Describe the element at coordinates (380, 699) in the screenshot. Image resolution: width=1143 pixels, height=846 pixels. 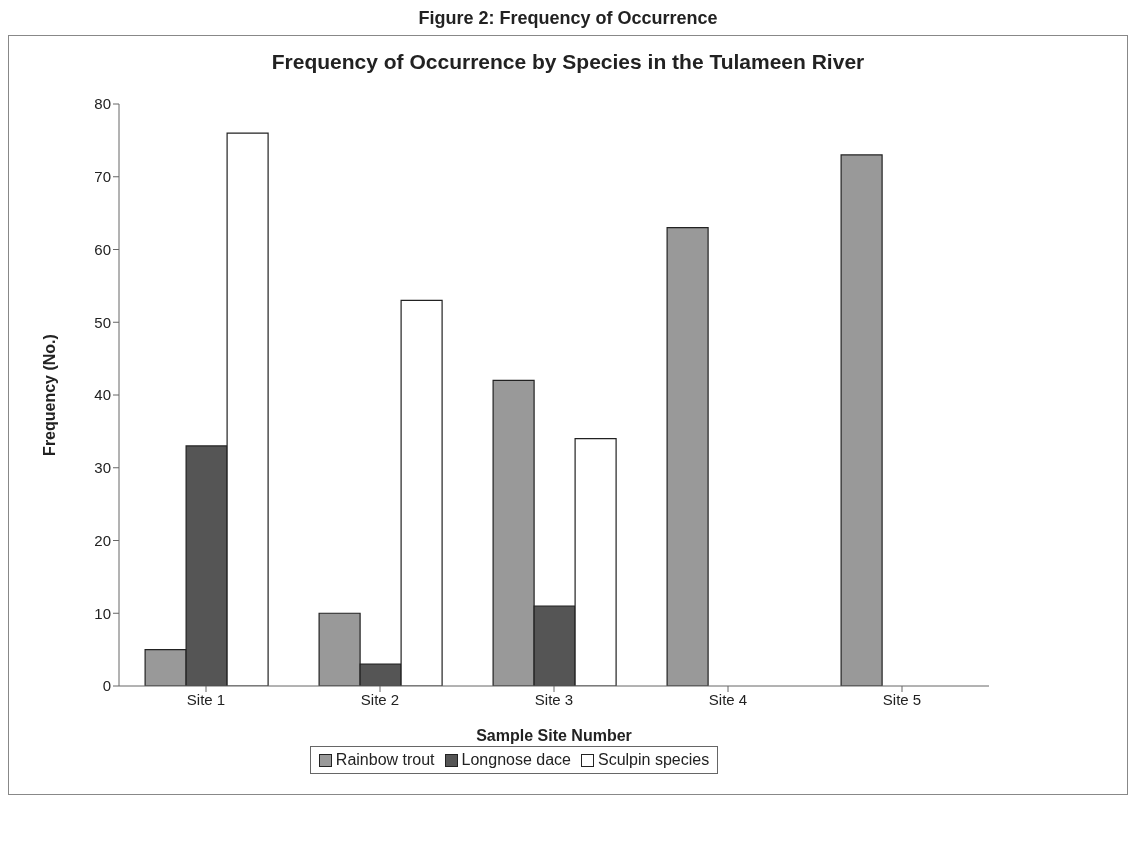
I see `x-tick-label: Site 2` at that location.